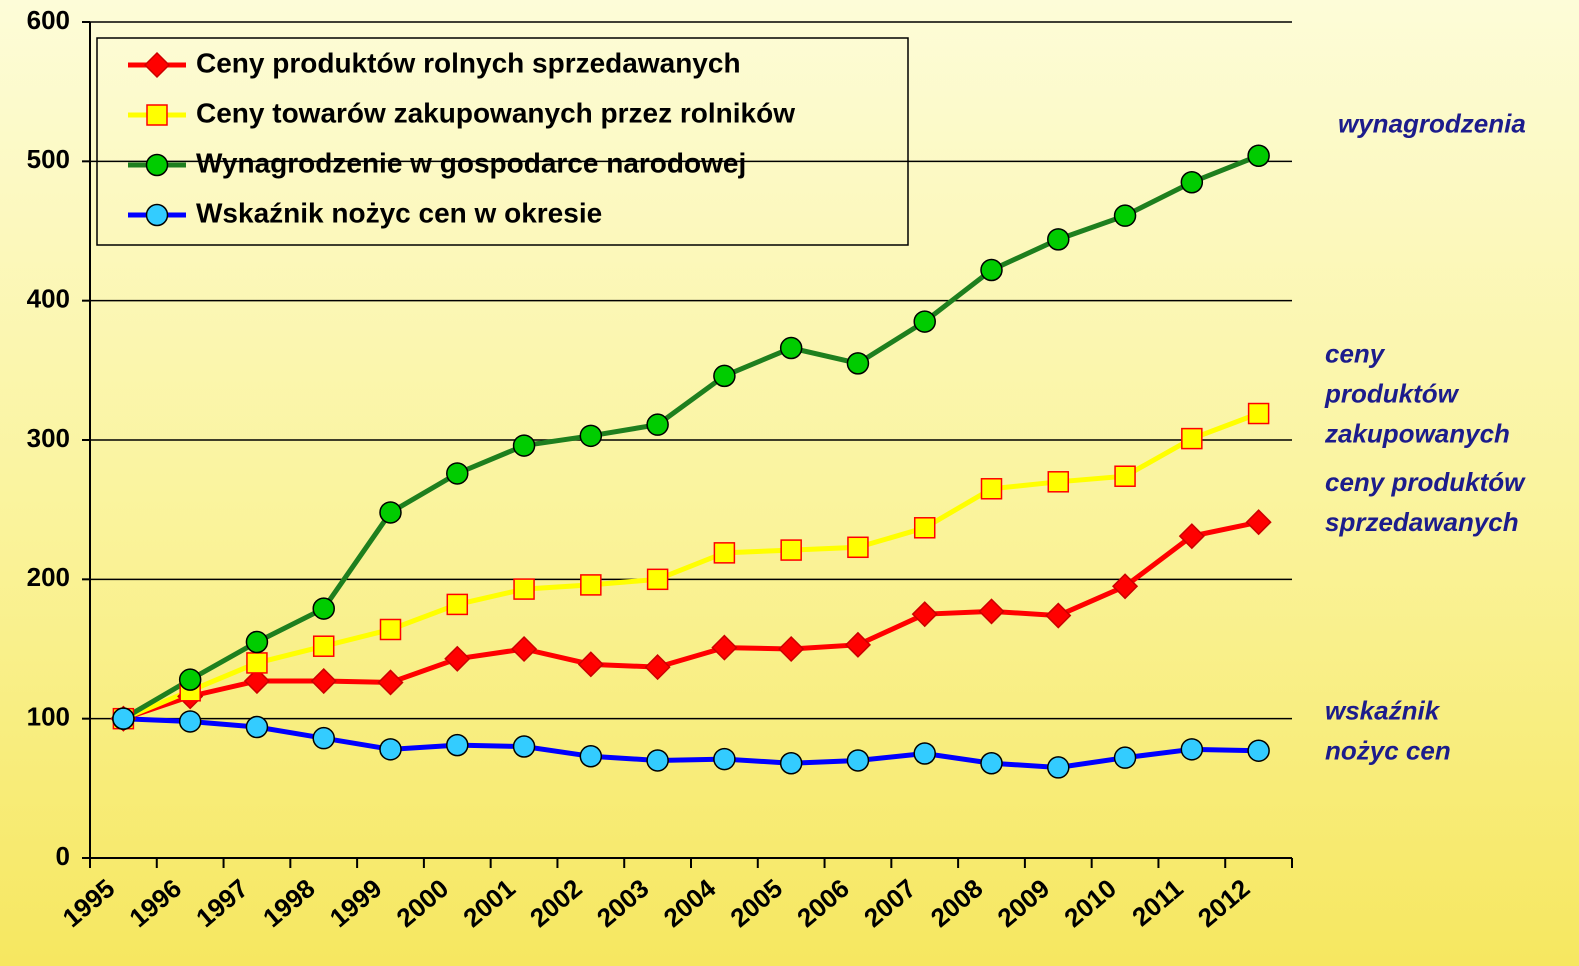  I want to click on x-tick-label: 1997, so click(222, 903).